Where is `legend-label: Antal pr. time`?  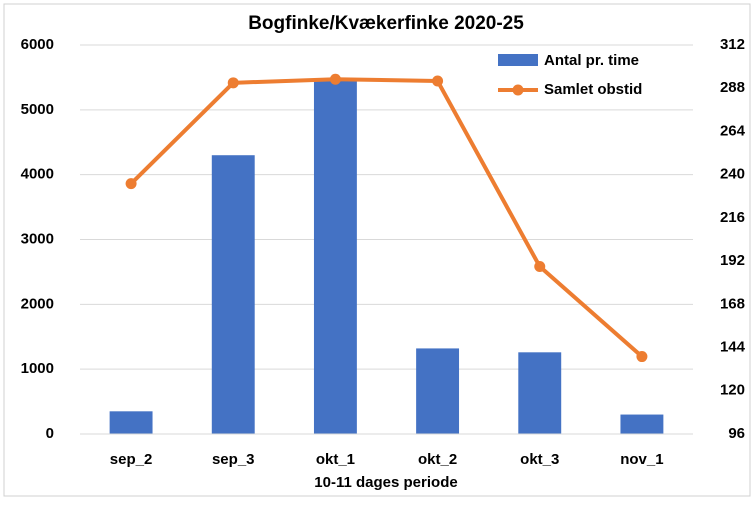
legend-label: Antal pr. time is located at coordinates (591, 60).